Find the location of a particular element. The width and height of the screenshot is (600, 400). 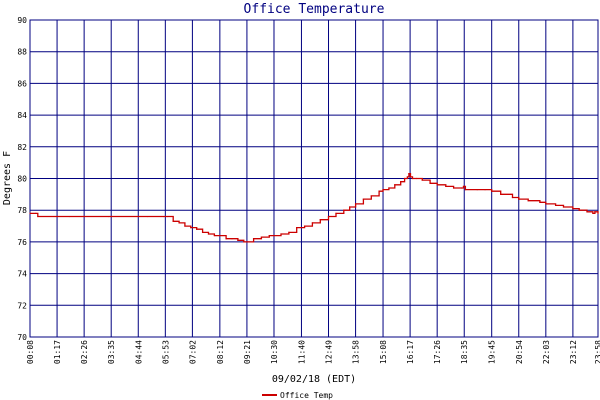

x-tick-label: 02:26 is located at coordinates (84, 352).